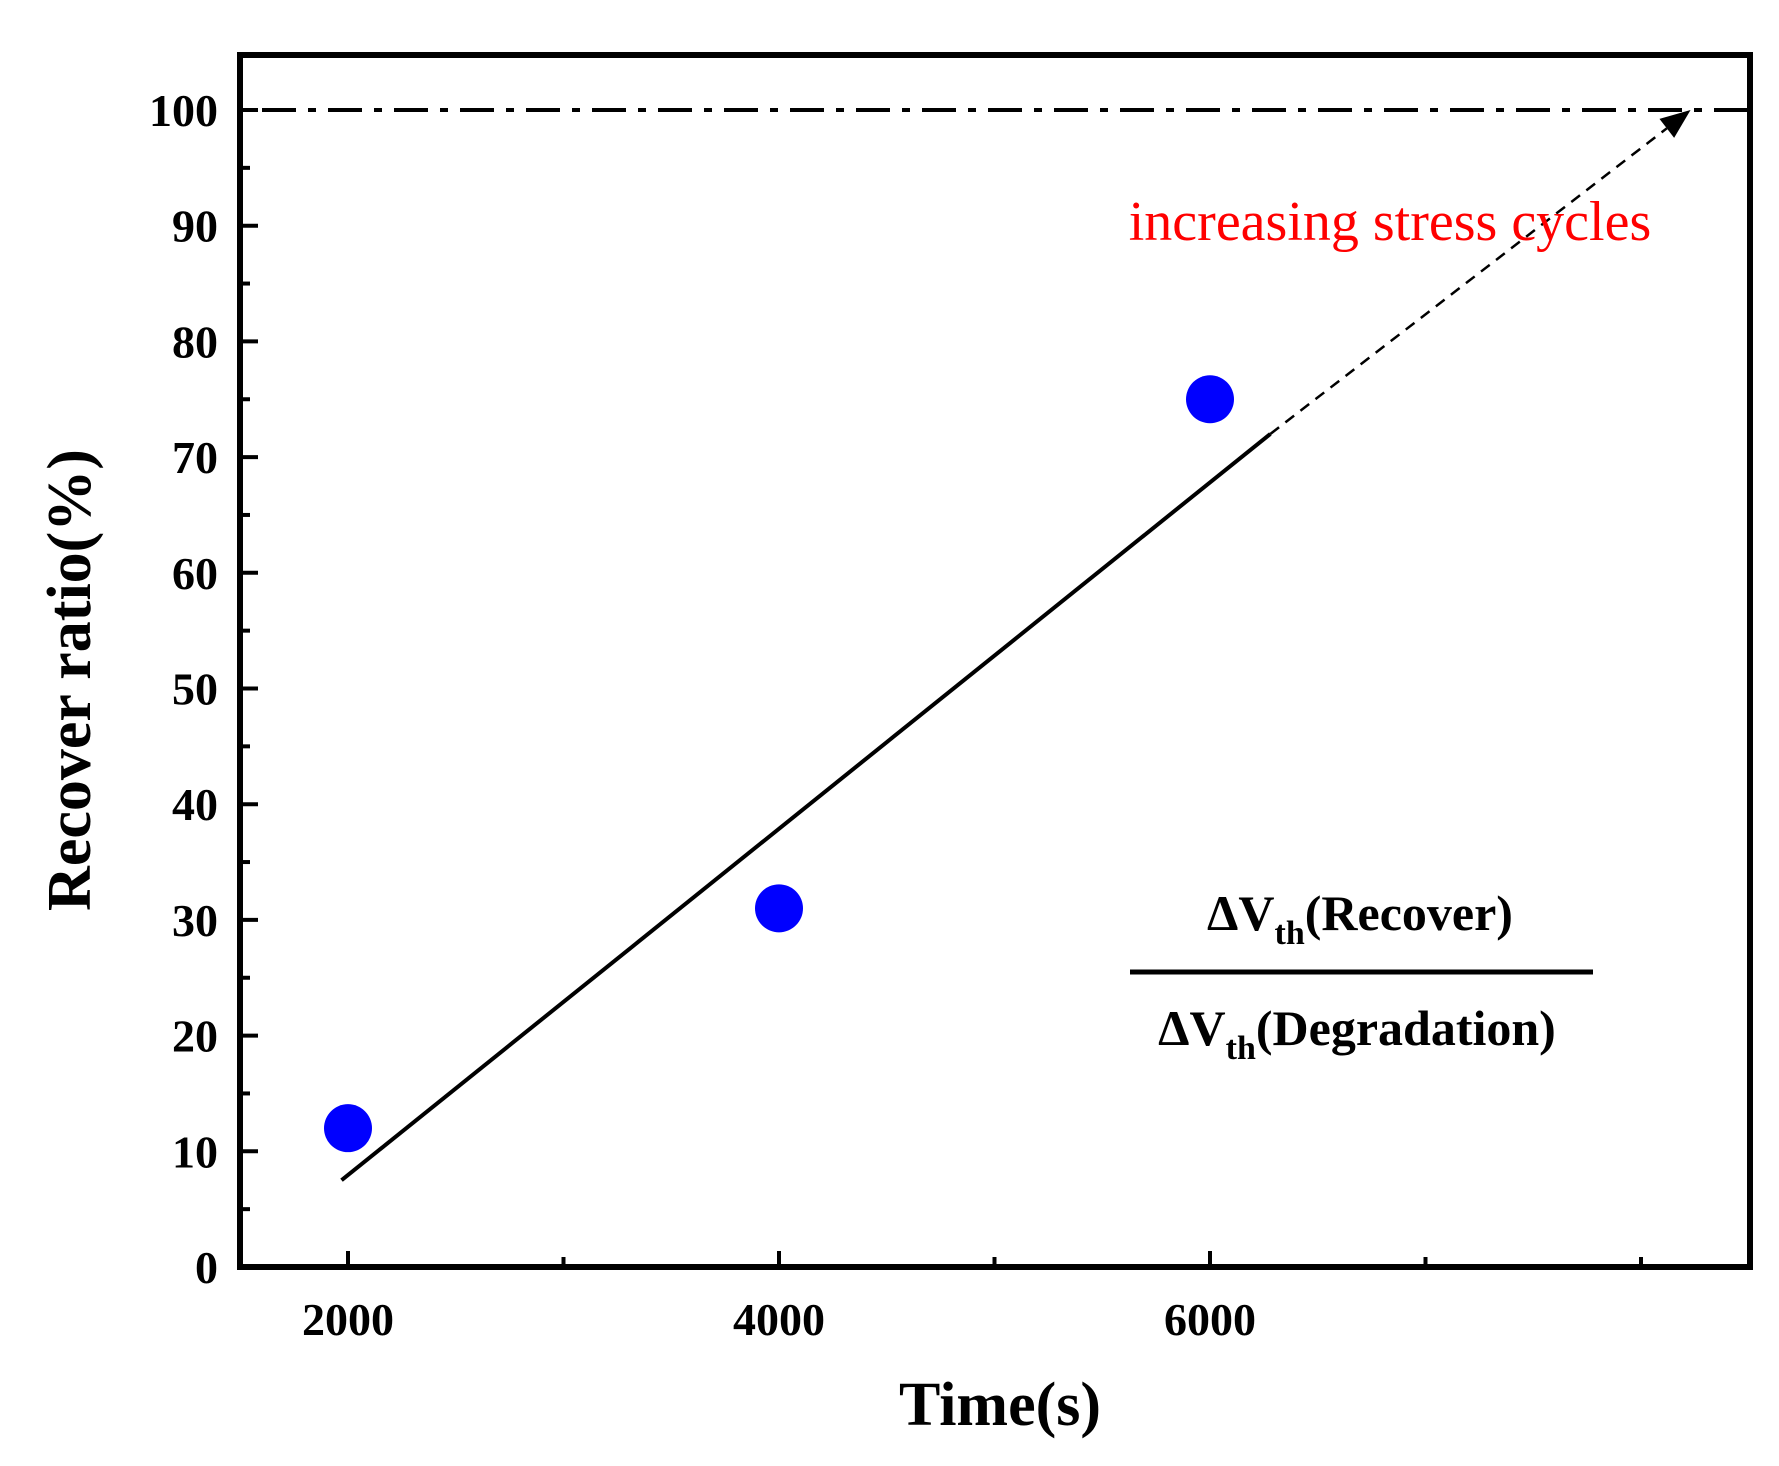  What do you see at coordinates (195, 457) in the screenshot?
I see `y-tick-label: 70` at bounding box center [195, 457].